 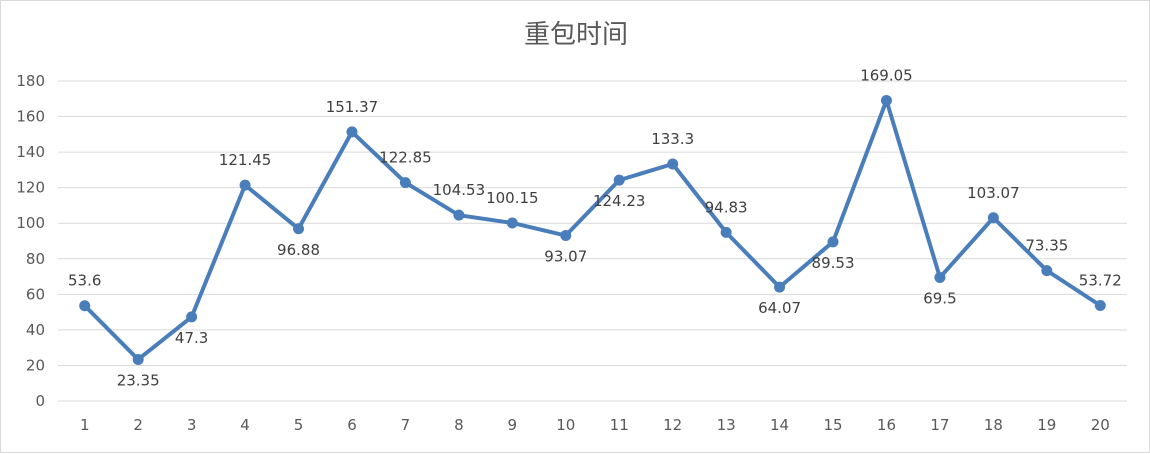 I want to click on y-tick-label: 40, so click(x=35, y=330).